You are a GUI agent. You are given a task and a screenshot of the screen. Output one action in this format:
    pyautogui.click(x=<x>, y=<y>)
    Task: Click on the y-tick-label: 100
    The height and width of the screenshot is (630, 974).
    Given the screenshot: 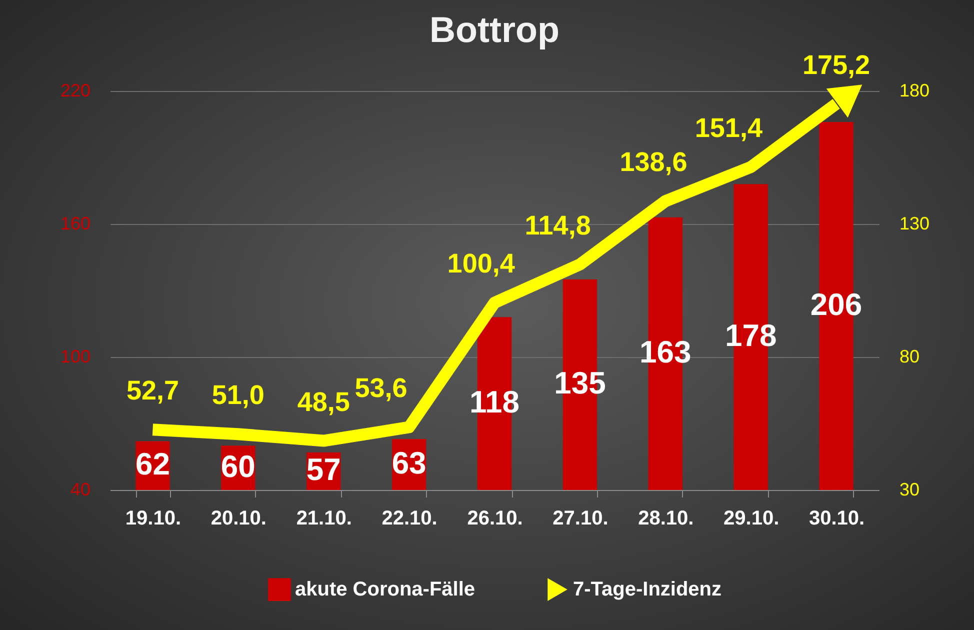 What is the action you would take?
    pyautogui.click(x=75, y=356)
    